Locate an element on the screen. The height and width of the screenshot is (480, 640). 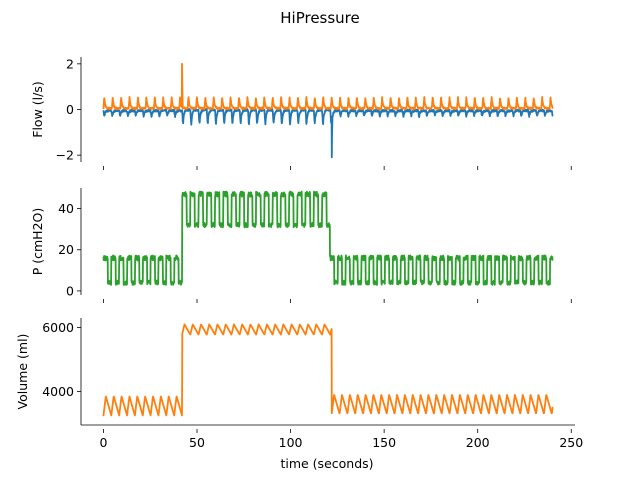
x-tick-label: 50 is located at coordinates (197, 442).